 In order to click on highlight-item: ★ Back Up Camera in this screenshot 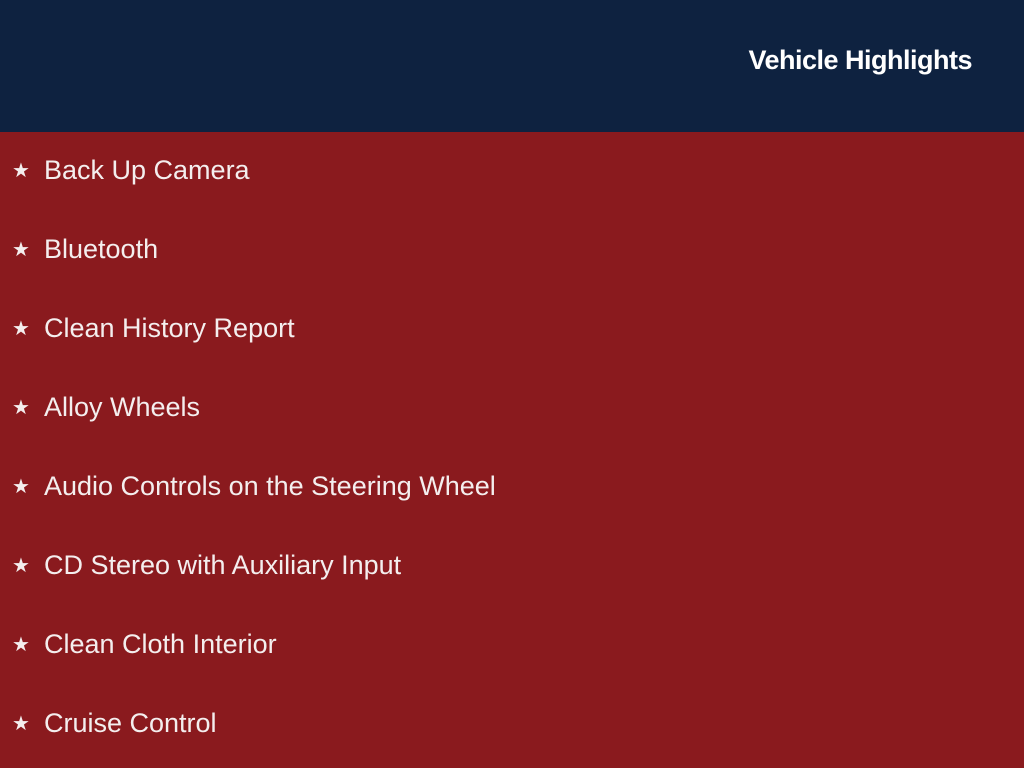, I will do `click(131, 170)`.